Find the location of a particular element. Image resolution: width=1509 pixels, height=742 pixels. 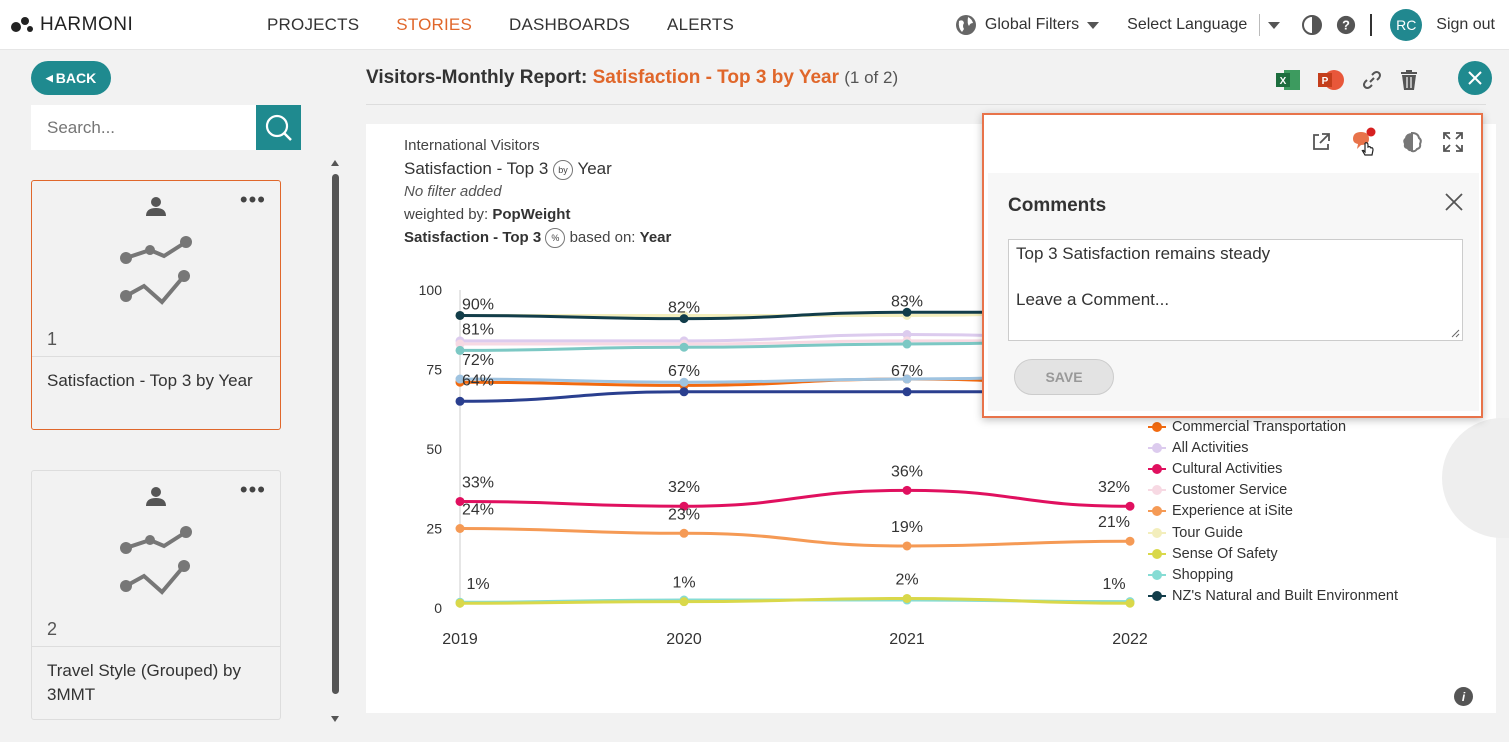

theme-toggle-icon is located at coordinates (1312, 25).